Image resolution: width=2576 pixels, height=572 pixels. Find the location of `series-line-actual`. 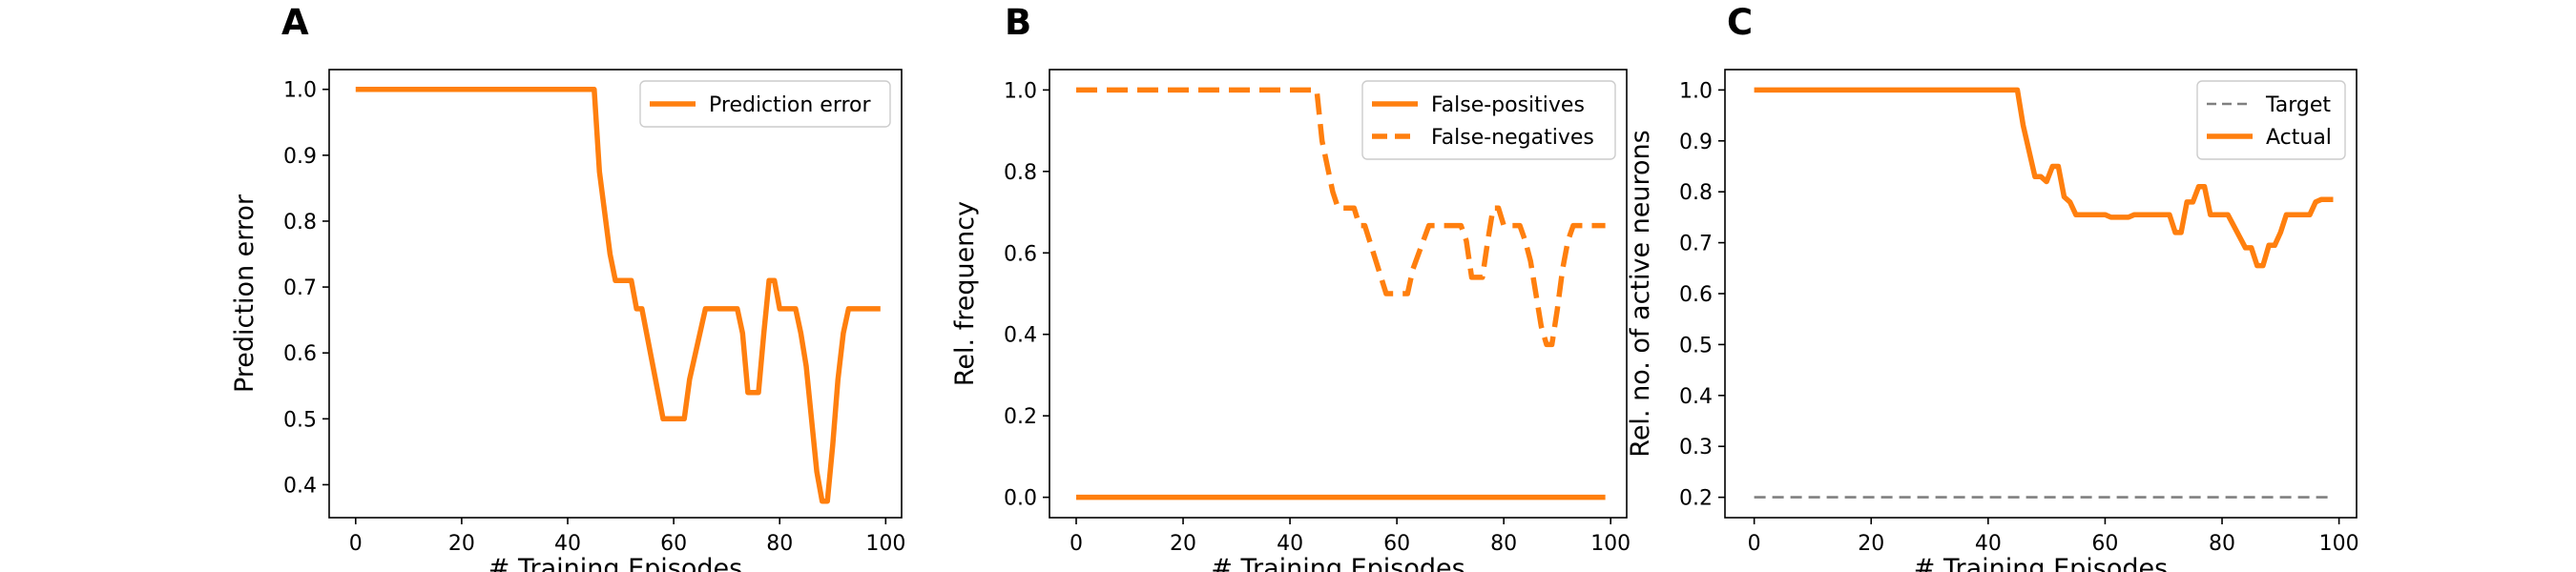

series-line-actual is located at coordinates (2044, 178).